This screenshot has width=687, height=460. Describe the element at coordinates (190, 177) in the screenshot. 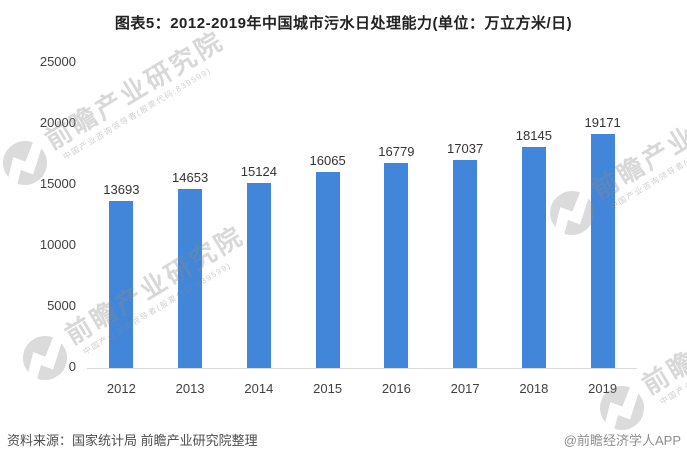

I see `bar-value-label: 14653` at that location.